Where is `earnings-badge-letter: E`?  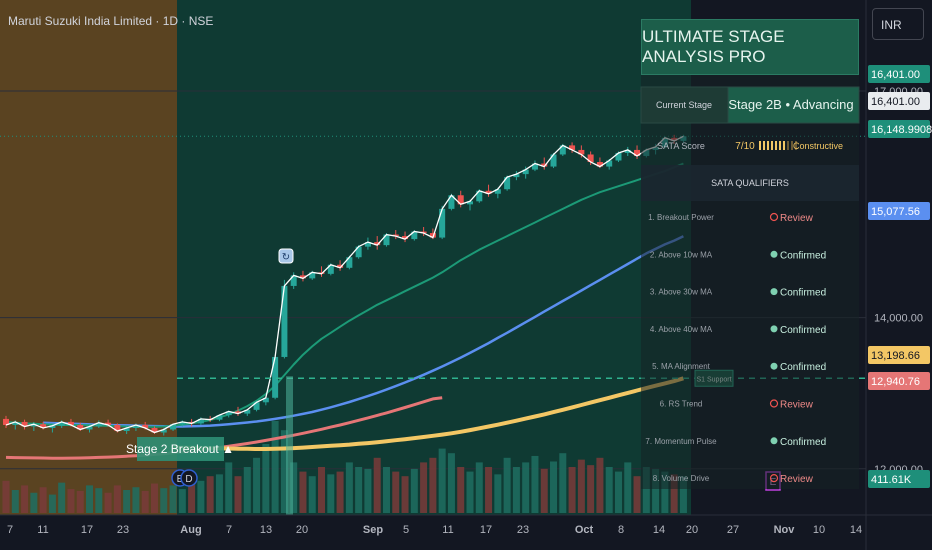
earnings-badge-letter: E is located at coordinates (180, 479).